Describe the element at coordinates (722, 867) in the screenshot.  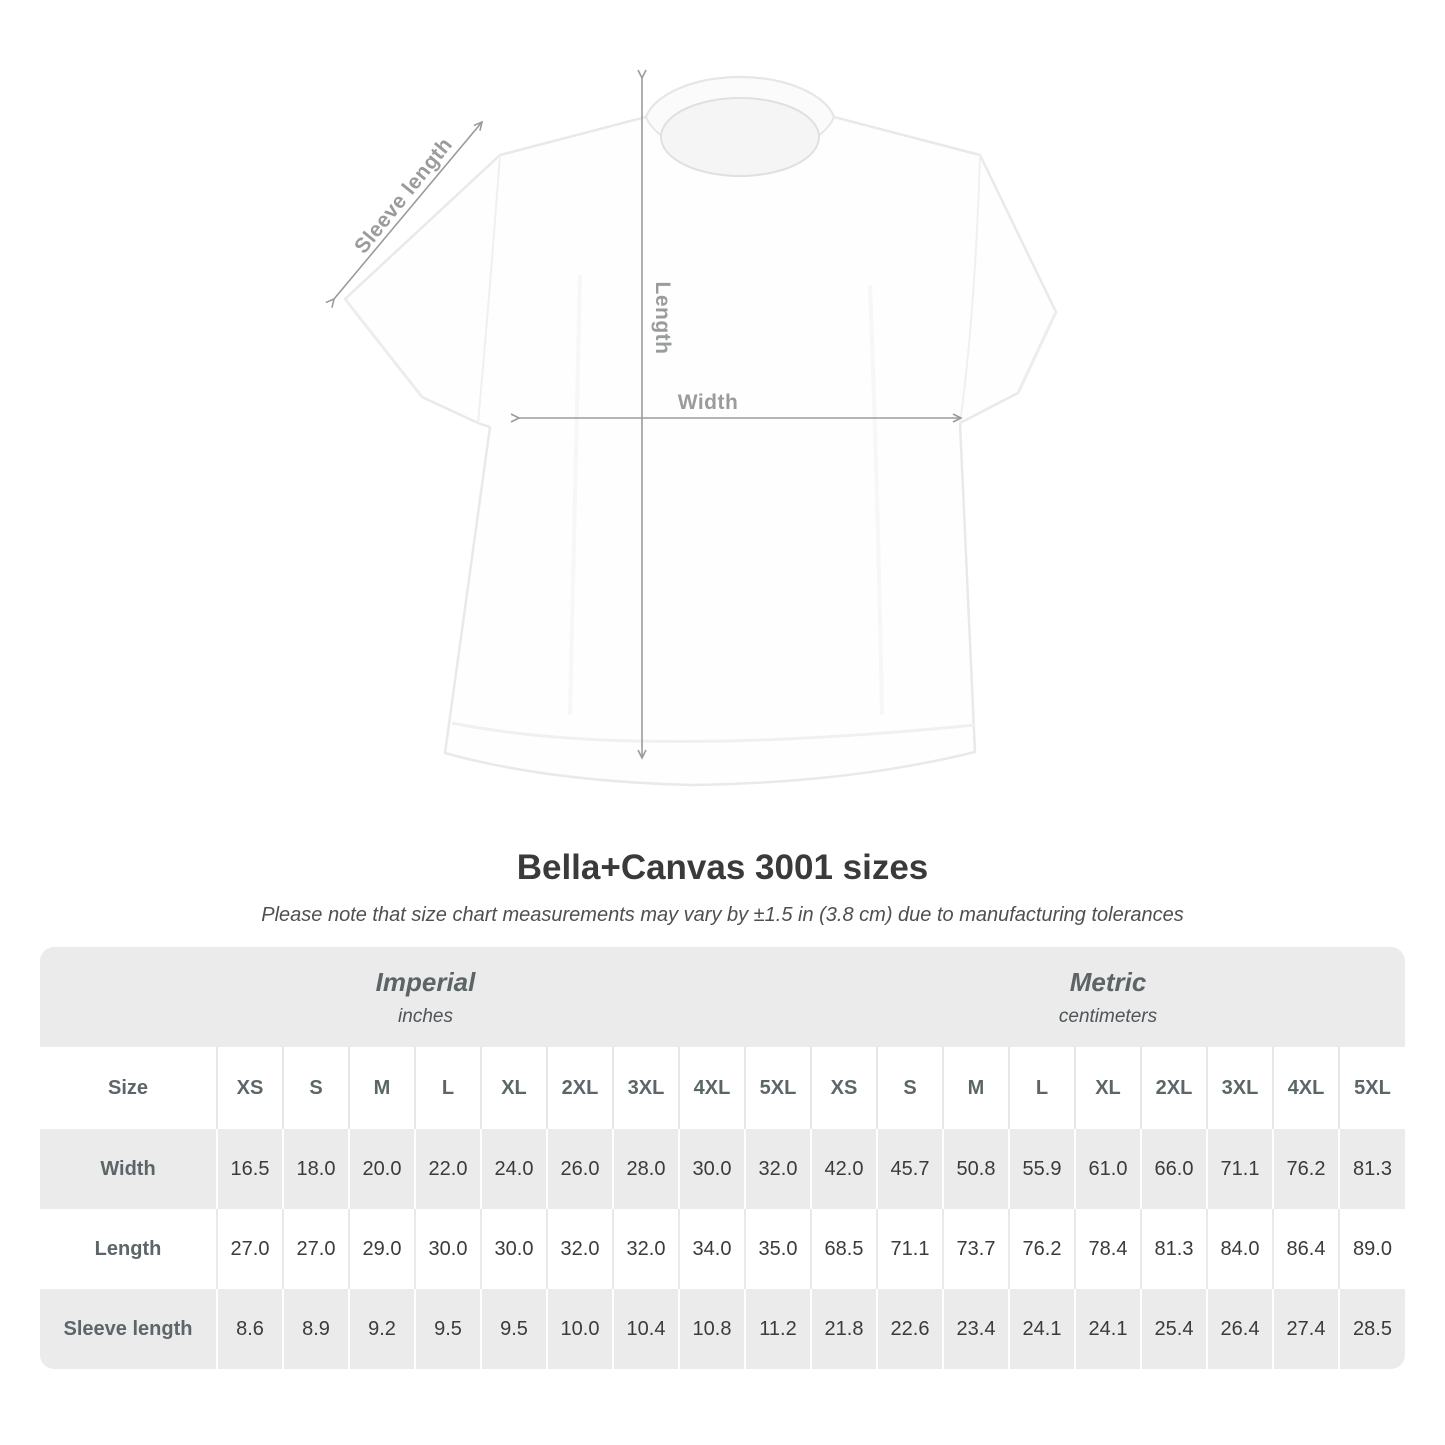
I see `page-title: Bella+Canvas 3001 sizes` at that location.